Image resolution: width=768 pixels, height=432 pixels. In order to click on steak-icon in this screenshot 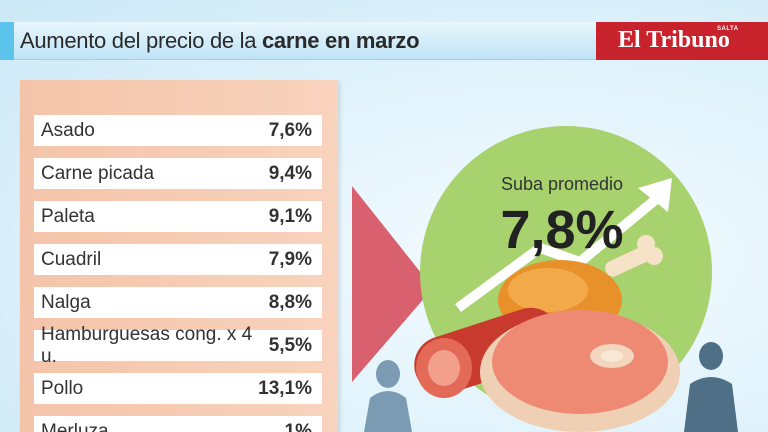, I will do `click(580, 371)`.